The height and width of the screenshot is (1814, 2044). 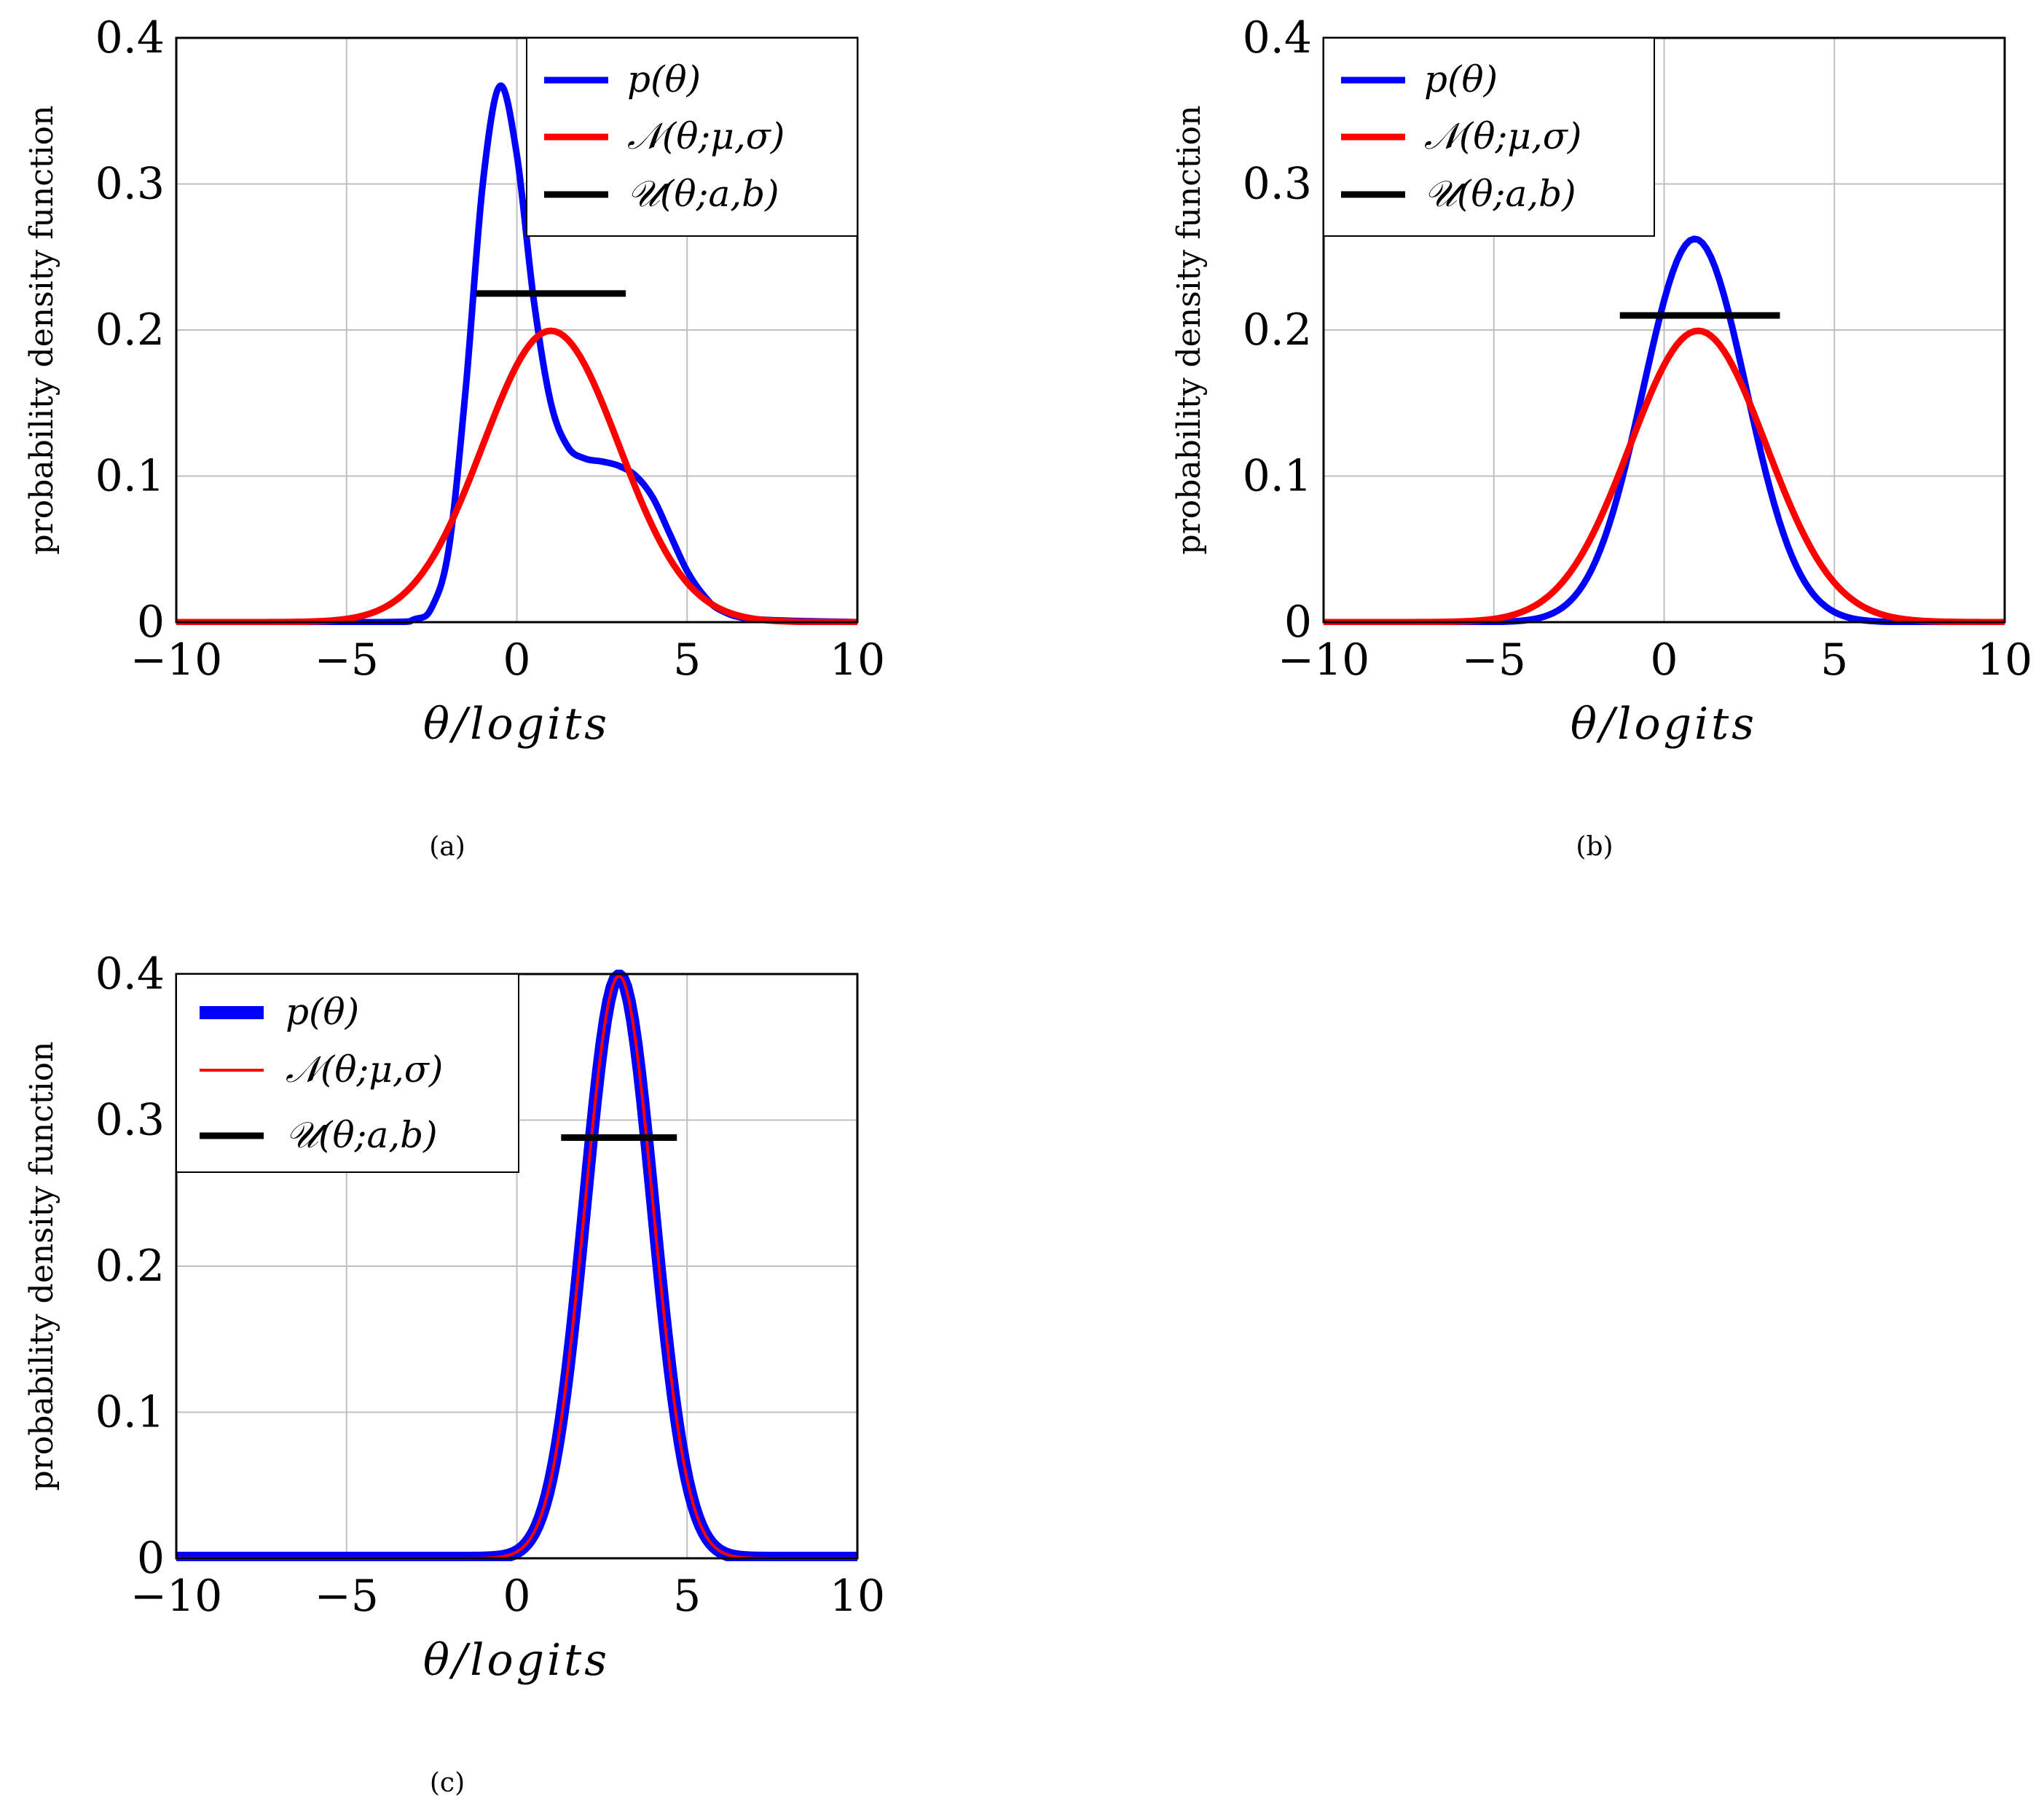 I want to click on y-ticks-b: 0 0.1 0.2 0.3 0.4, so click(x=1277, y=330).